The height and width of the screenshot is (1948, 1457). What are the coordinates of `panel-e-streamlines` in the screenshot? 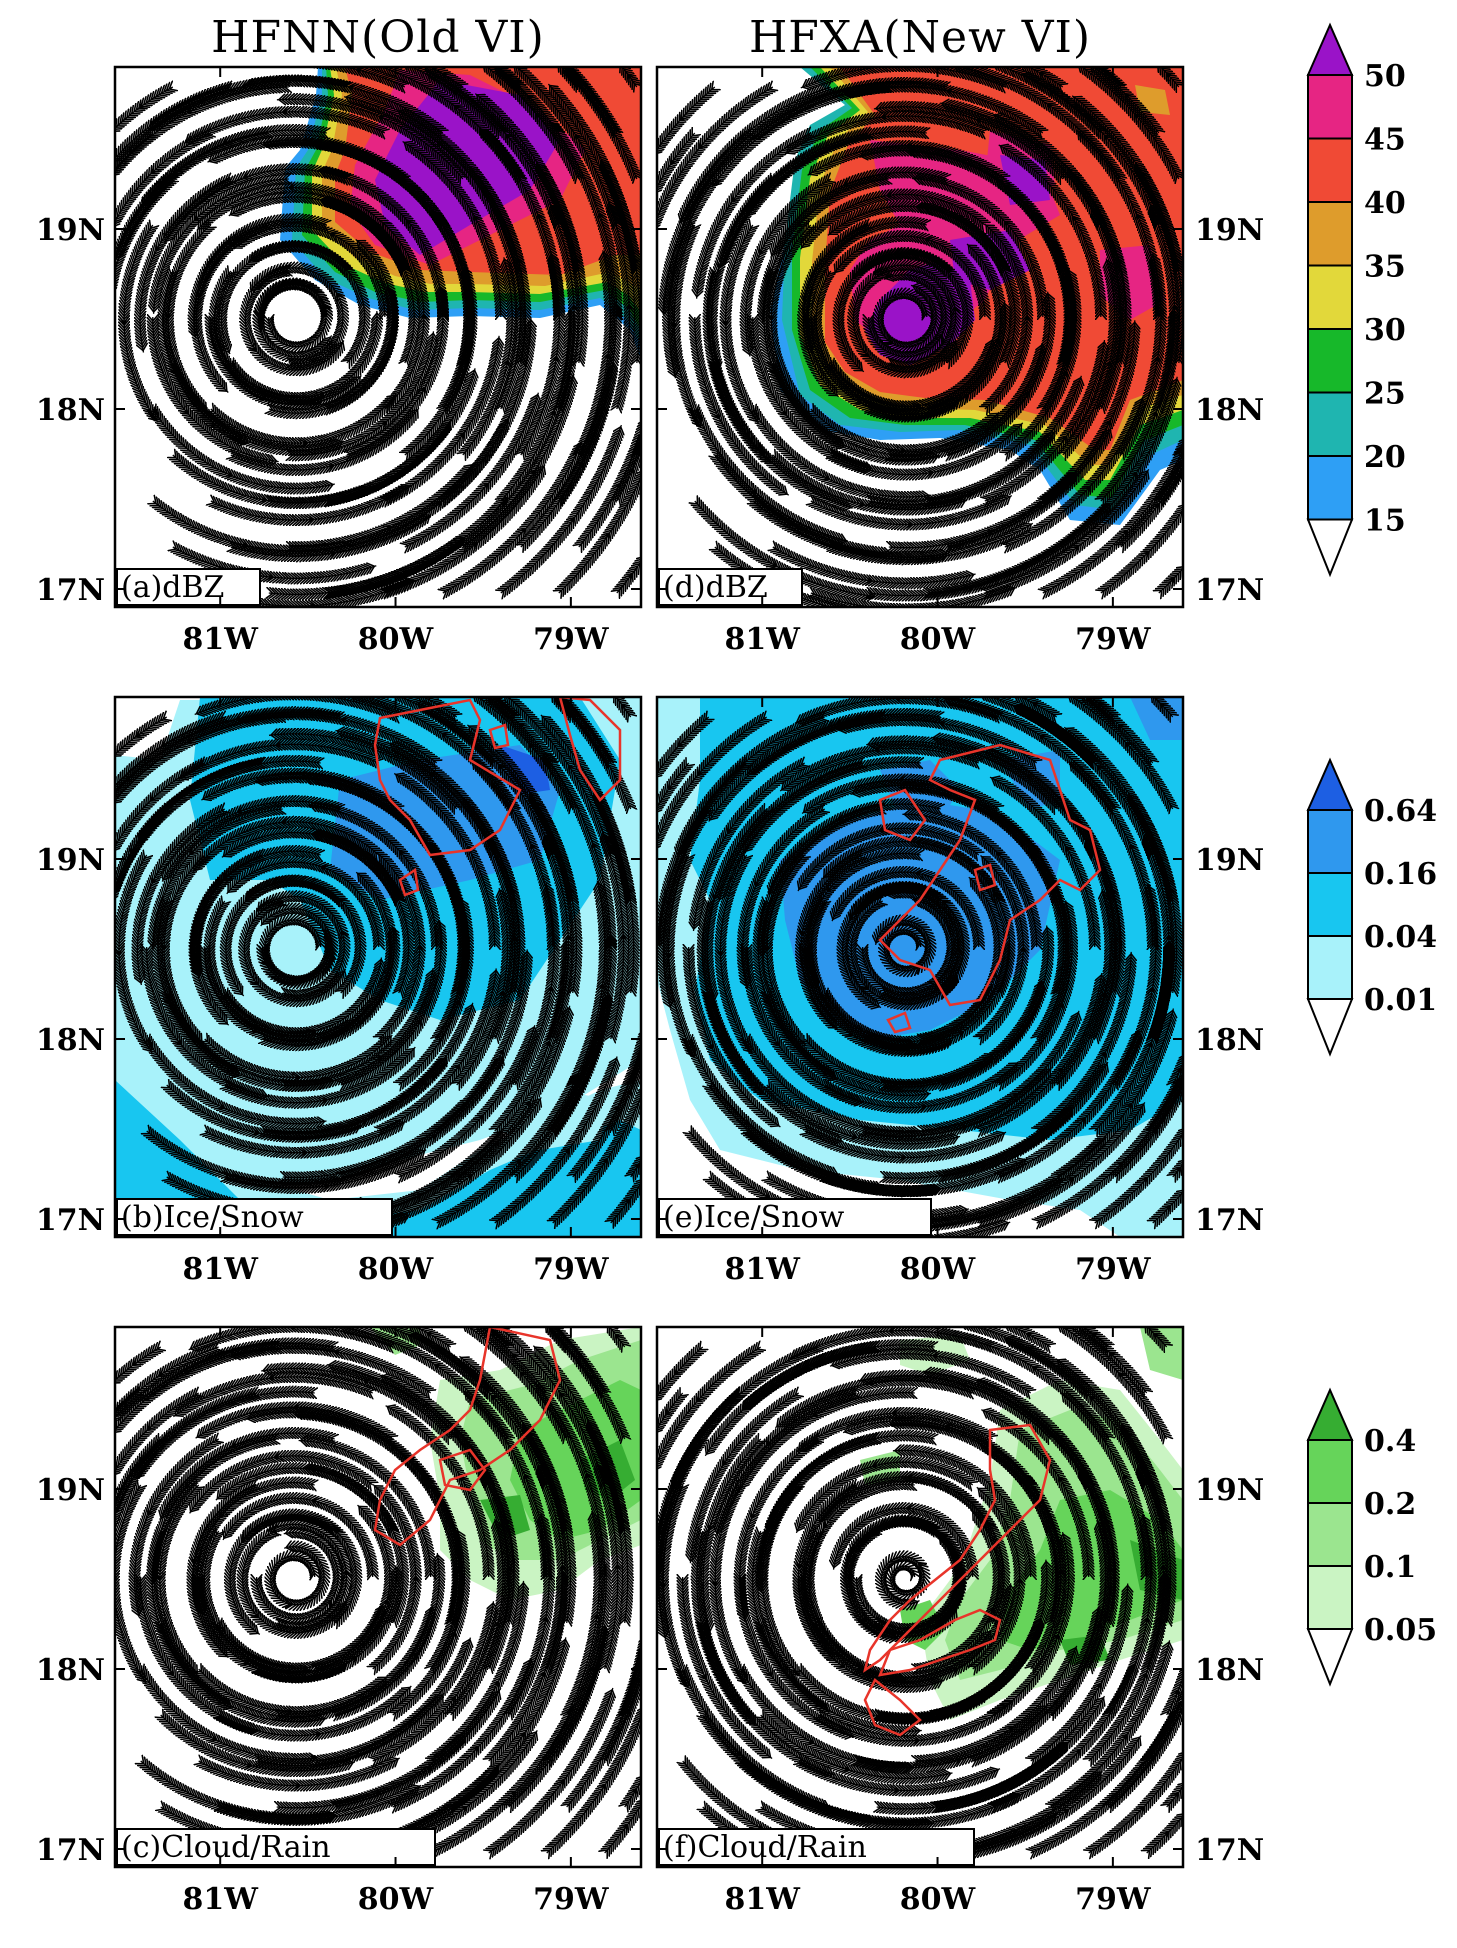 It's located at (920, 967).